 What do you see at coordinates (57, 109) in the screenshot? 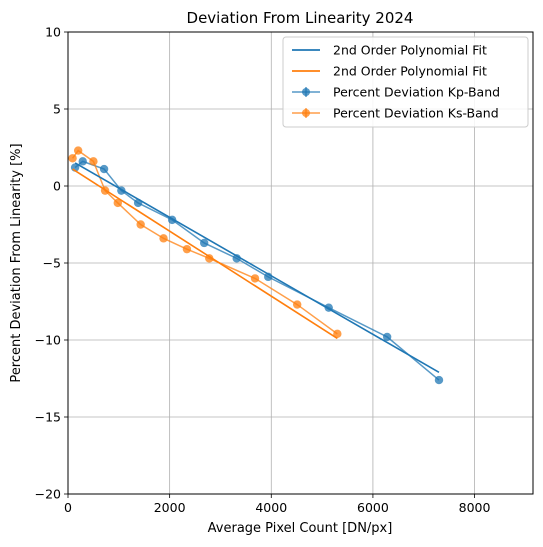
I see `y-tick-label: 5` at bounding box center [57, 109].